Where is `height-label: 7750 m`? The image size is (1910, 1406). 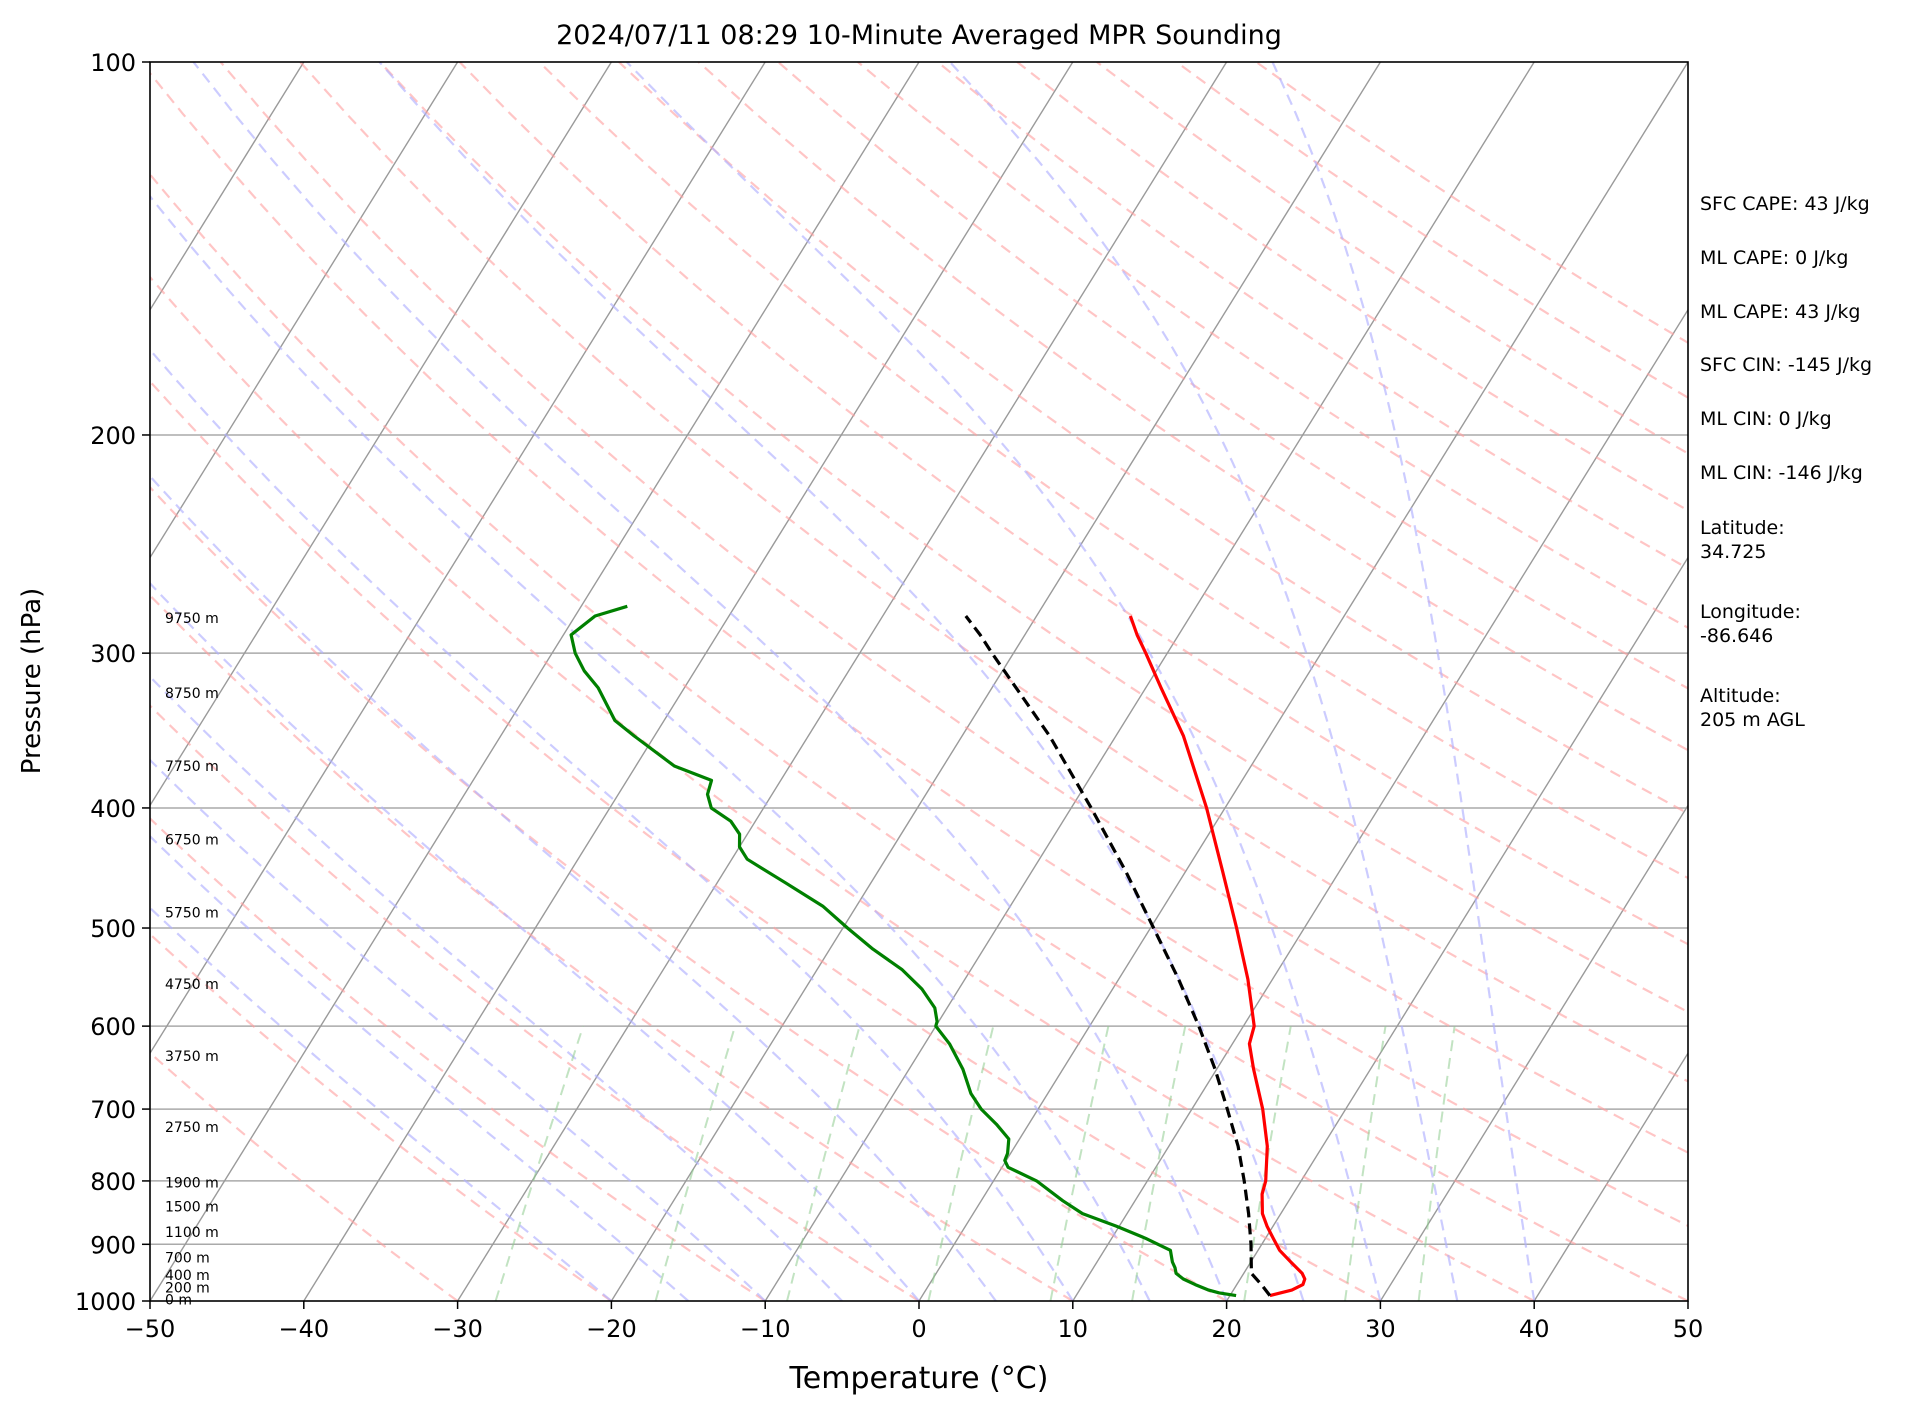 height-label: 7750 m is located at coordinates (192, 767).